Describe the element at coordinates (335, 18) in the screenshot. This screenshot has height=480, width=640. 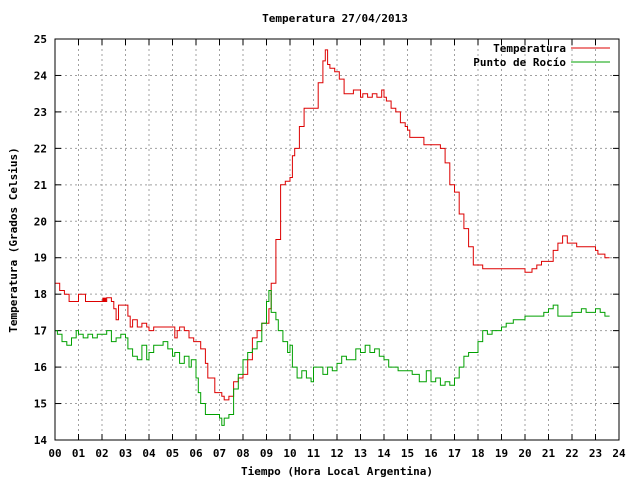
I see `chart-title: Temperatura 27/04/2013` at that location.